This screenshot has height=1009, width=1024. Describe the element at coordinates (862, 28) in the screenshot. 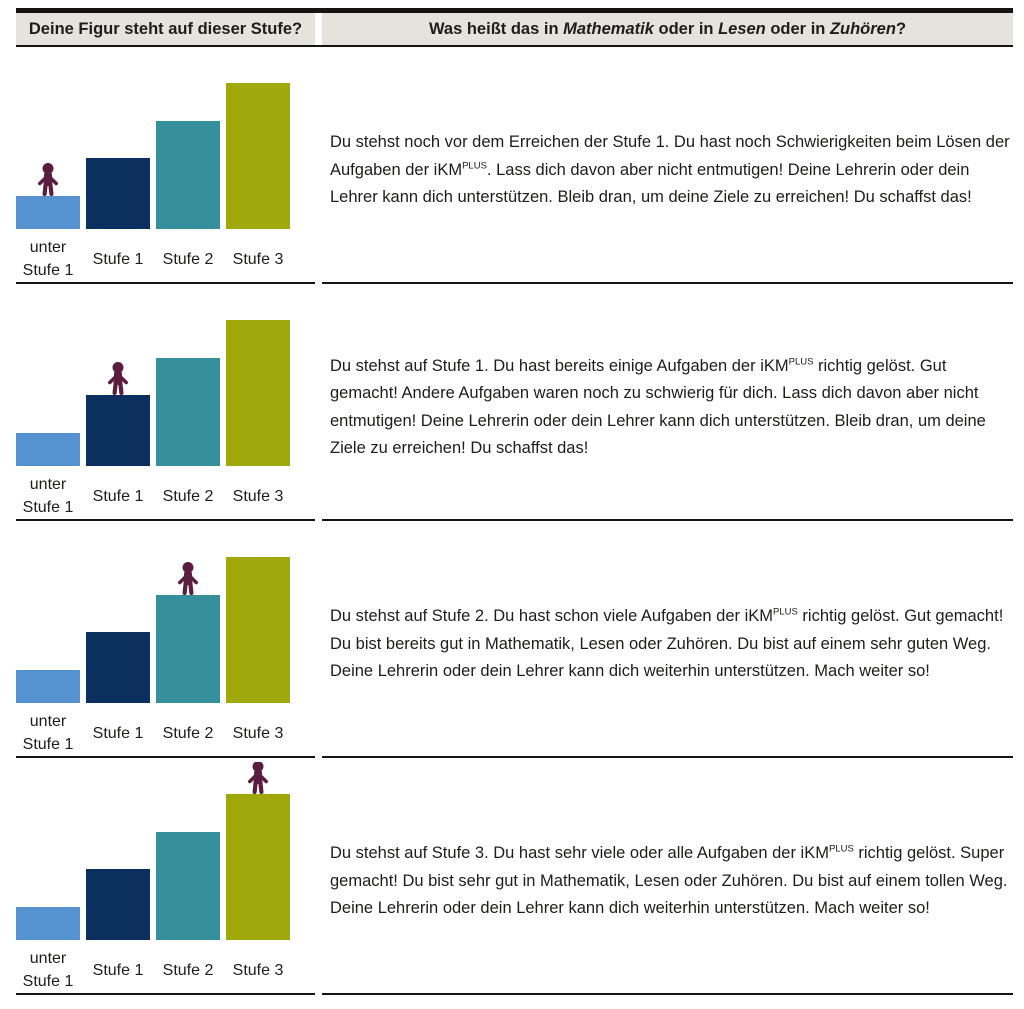

I see `italic-text: Zuhören` at that location.